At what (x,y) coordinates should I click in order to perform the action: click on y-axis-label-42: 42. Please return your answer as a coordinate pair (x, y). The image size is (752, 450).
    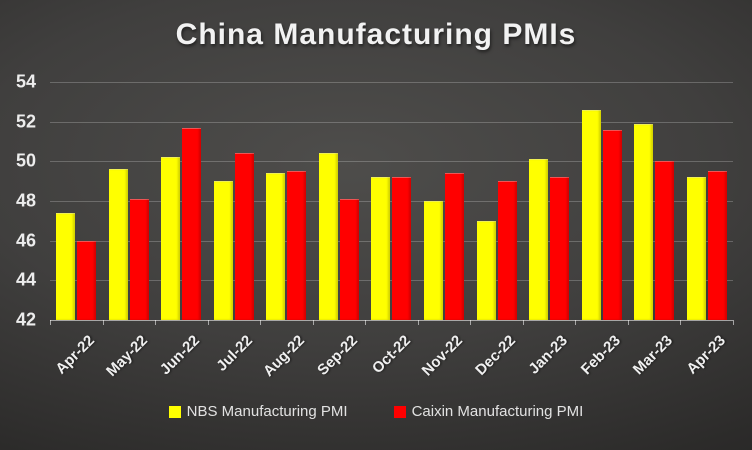
    Looking at the image, I should click on (25, 319).